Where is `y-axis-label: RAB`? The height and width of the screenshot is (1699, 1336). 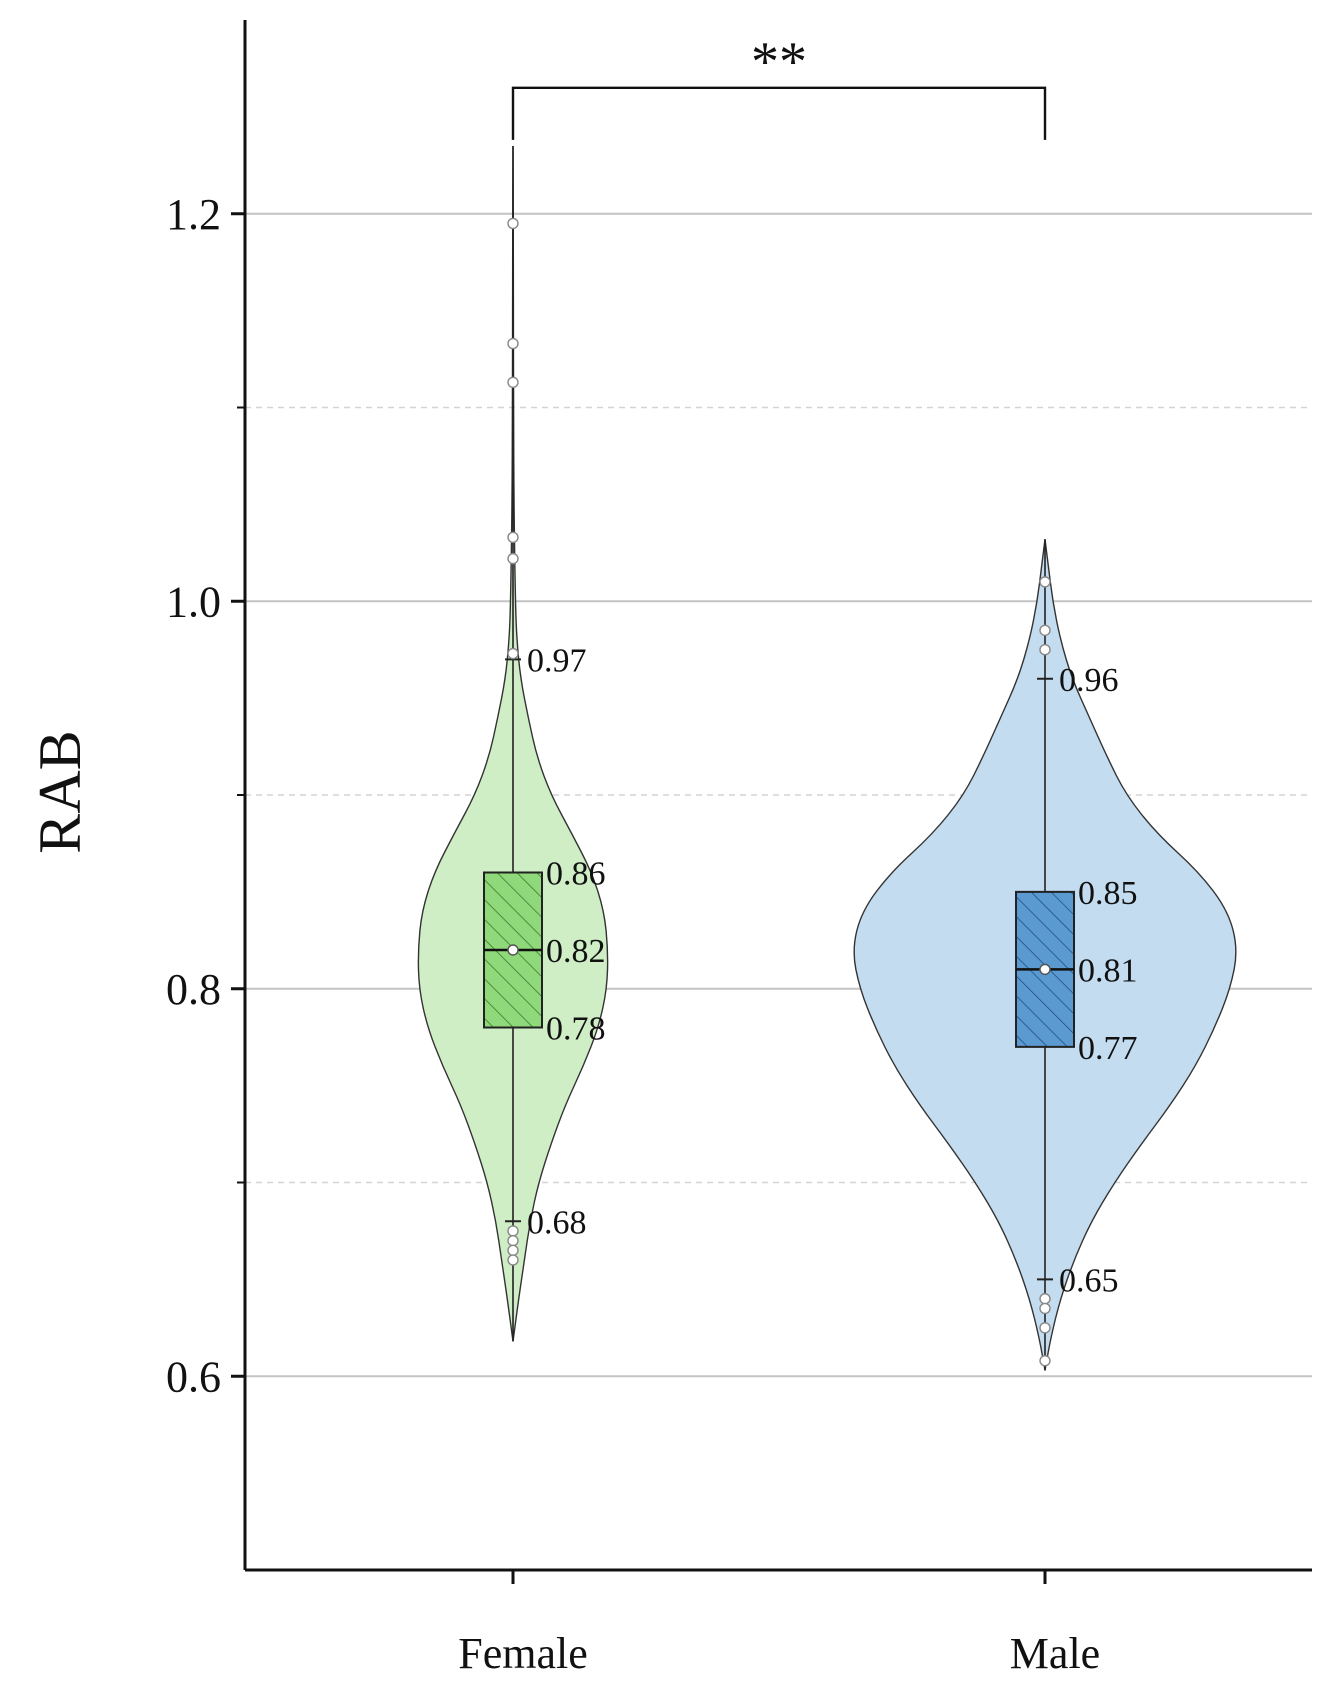
y-axis-label: RAB is located at coordinates (60, 791).